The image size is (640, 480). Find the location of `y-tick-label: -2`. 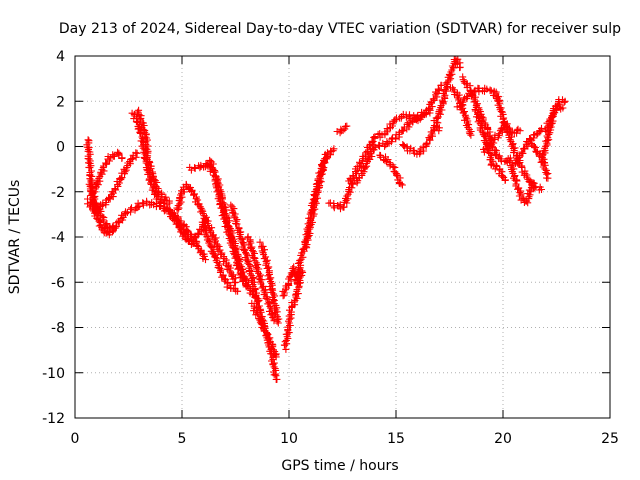

y-tick-label: -2 is located at coordinates (58, 193).